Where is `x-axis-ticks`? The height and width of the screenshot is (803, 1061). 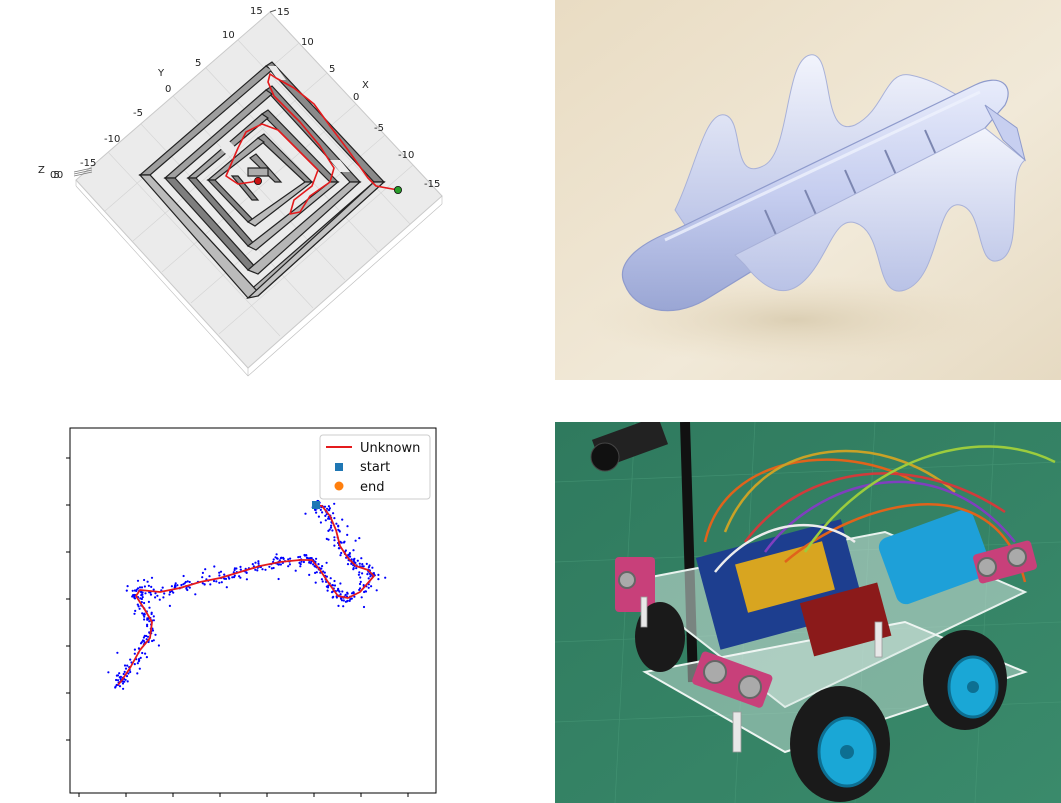
x-axis-ticks is located at coordinates (243, 795).